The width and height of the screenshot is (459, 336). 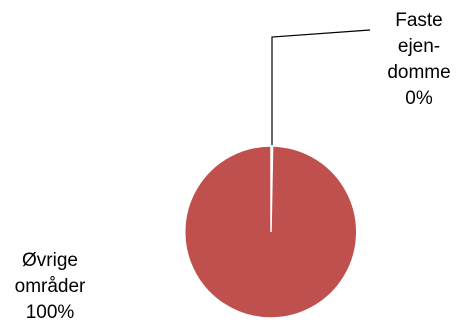 What do you see at coordinates (419, 98) in the screenshot?
I see `data-label-percent: 0%` at bounding box center [419, 98].